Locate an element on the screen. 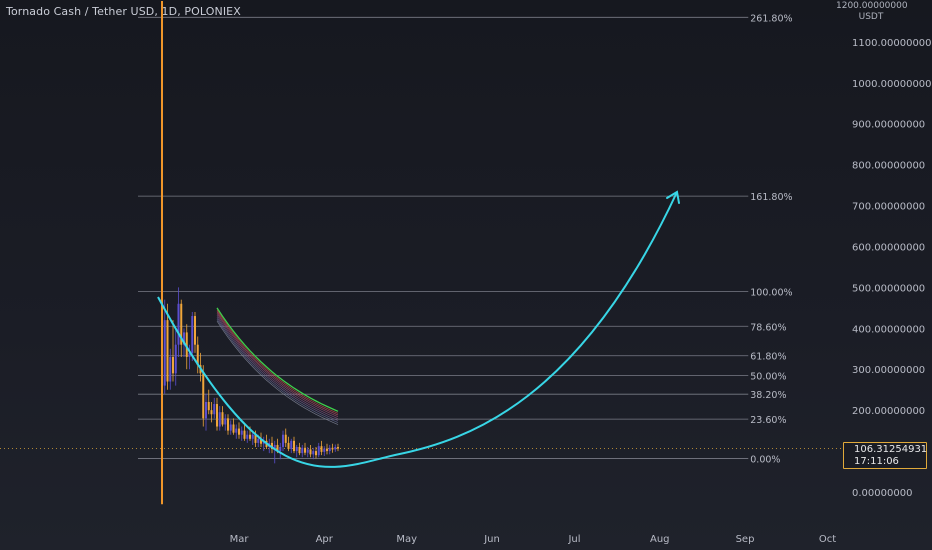 This screenshot has width=932, height=550. fib-level-label: 0.00% is located at coordinates (765, 459).